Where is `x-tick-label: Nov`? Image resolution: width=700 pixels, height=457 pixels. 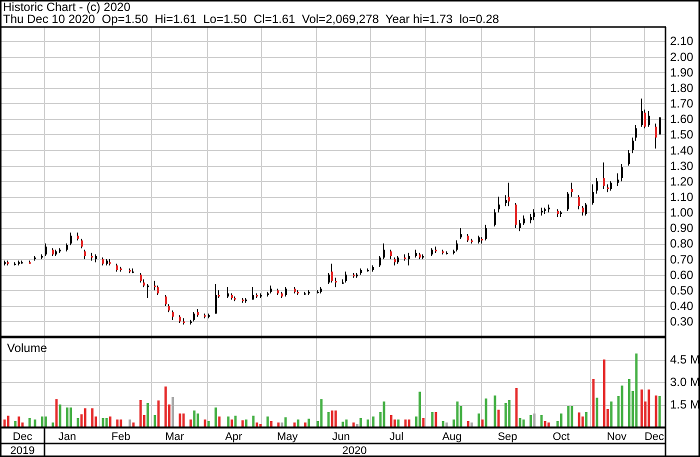 x-tick-label: Nov is located at coordinates (616, 436).